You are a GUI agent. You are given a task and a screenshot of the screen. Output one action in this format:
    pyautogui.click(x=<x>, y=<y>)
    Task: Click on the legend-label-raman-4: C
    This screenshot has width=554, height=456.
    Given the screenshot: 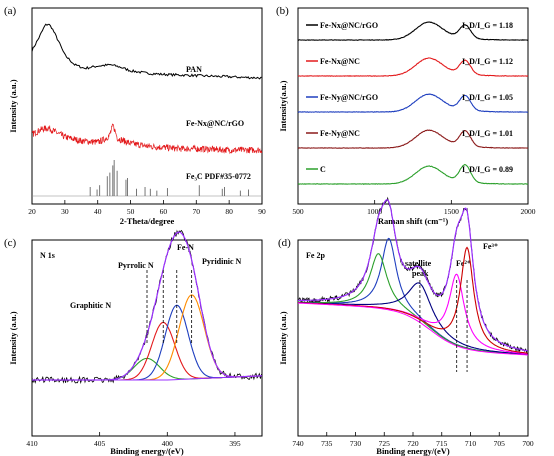 What is the action you would take?
    pyautogui.click(x=323, y=169)
    